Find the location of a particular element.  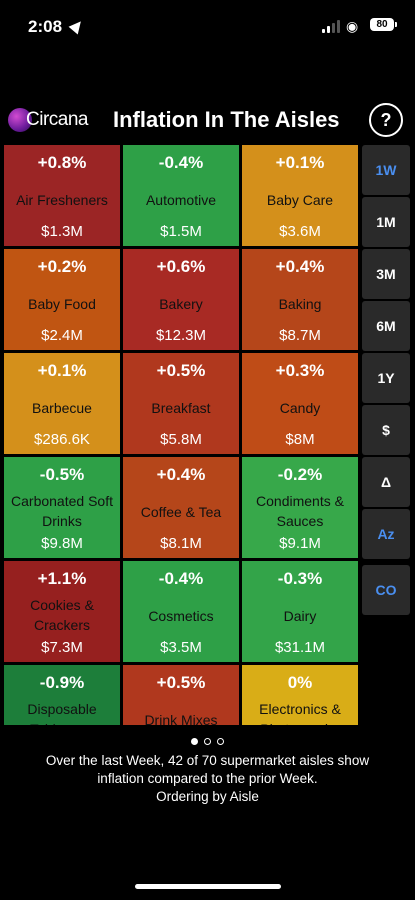

aisle-tile: +0.3% Candy $8M is located at coordinates (300, 403).